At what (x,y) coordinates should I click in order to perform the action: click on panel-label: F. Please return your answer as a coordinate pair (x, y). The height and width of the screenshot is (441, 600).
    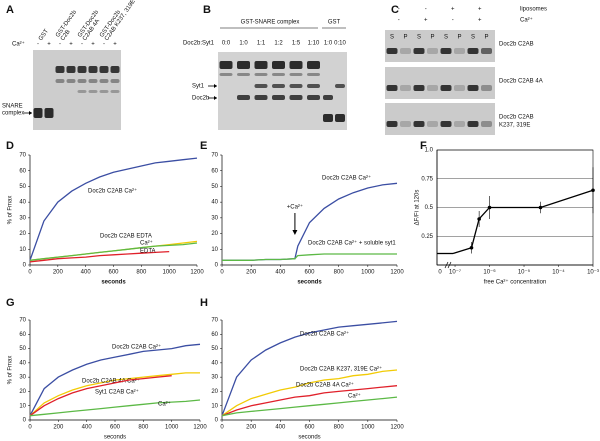
    Looking at the image, I should click on (423, 146).